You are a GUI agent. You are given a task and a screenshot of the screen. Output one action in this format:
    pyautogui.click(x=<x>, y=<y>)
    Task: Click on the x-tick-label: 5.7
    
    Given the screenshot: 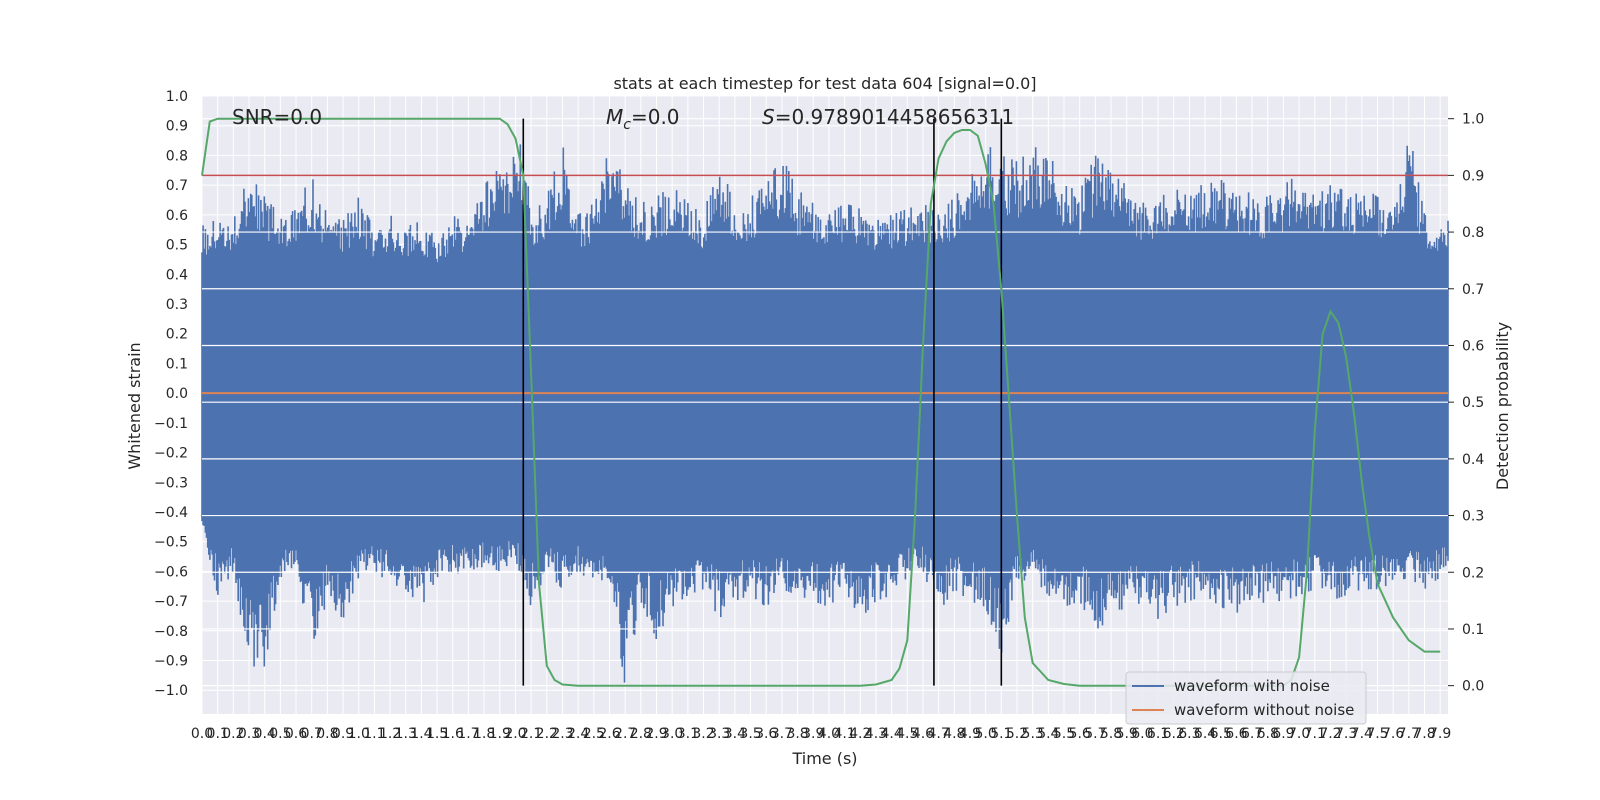 What is the action you would take?
    pyautogui.click(x=1095, y=734)
    